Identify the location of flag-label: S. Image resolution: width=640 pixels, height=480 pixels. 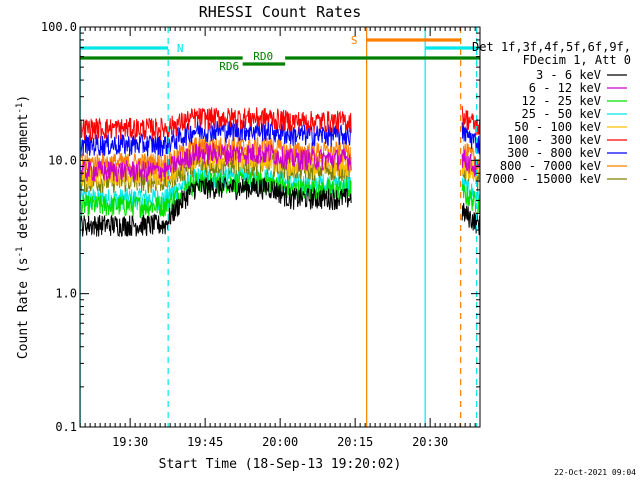
(354, 40).